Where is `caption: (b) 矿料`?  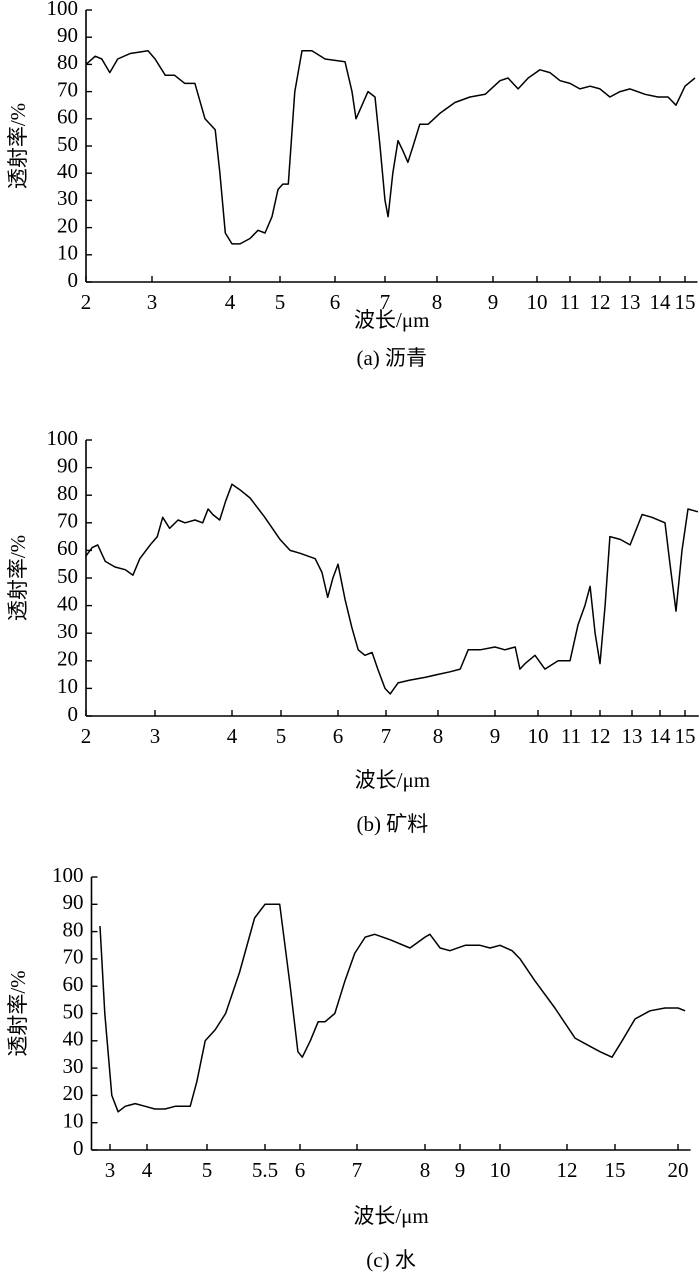
caption: (b) 矿料 is located at coordinates (393, 824).